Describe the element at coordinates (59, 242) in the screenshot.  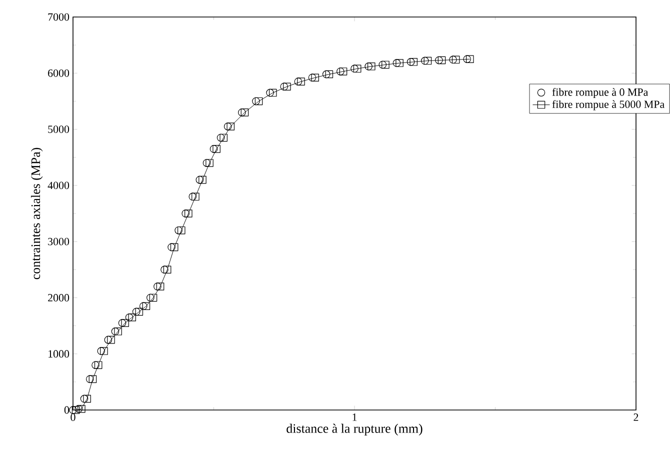
I see `y-tick-label: 3000` at that location.